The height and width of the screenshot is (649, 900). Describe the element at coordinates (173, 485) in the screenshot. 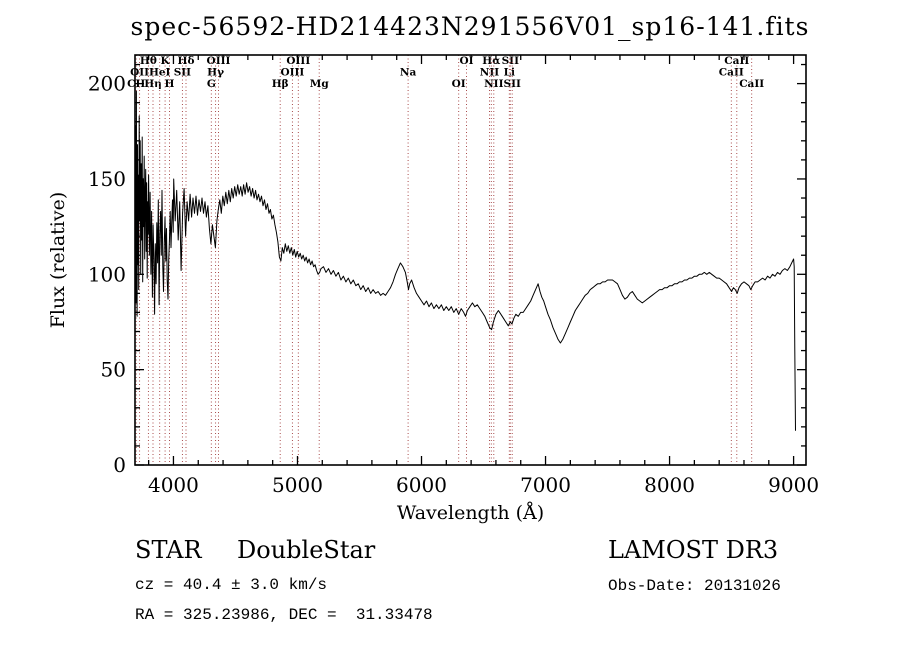

I see `x-tick-label: 4000` at that location.